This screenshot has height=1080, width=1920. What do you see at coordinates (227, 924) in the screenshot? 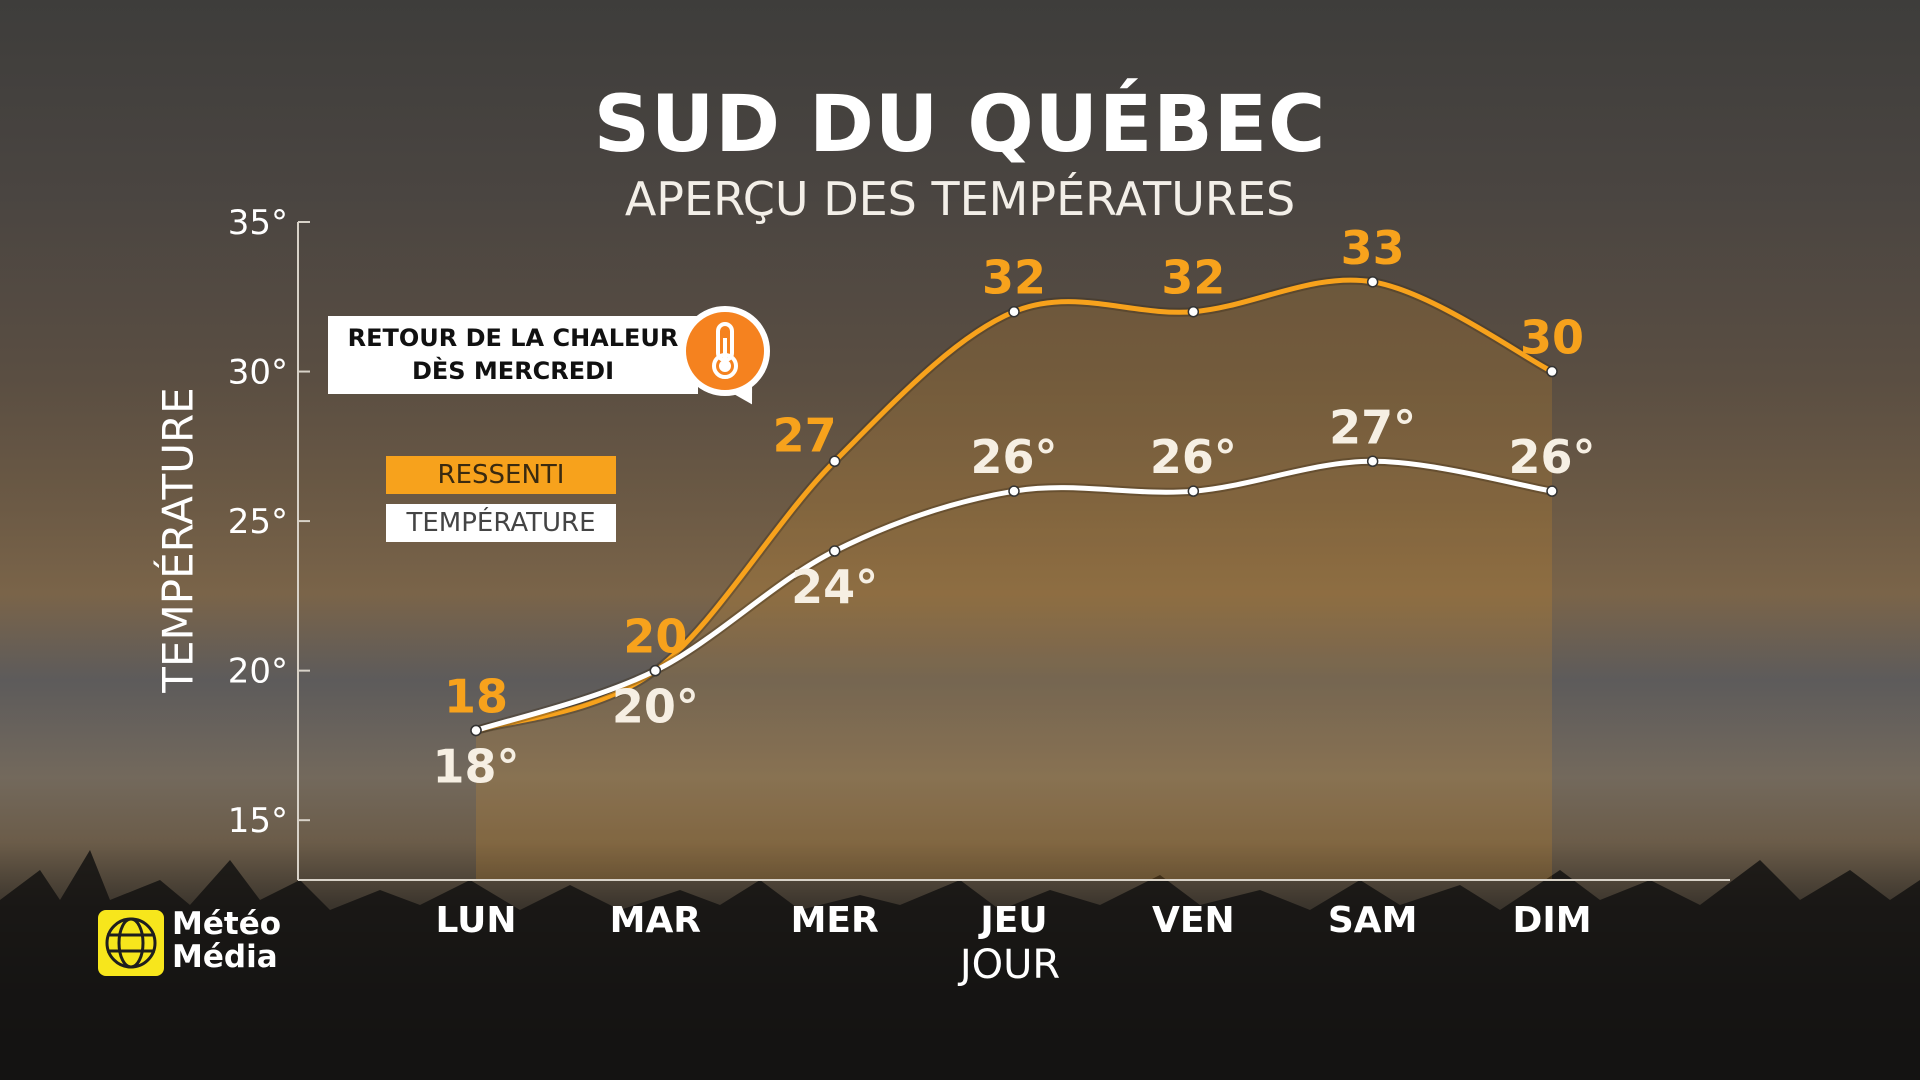
I see `logo-text-line-1: Météo` at bounding box center [227, 924].